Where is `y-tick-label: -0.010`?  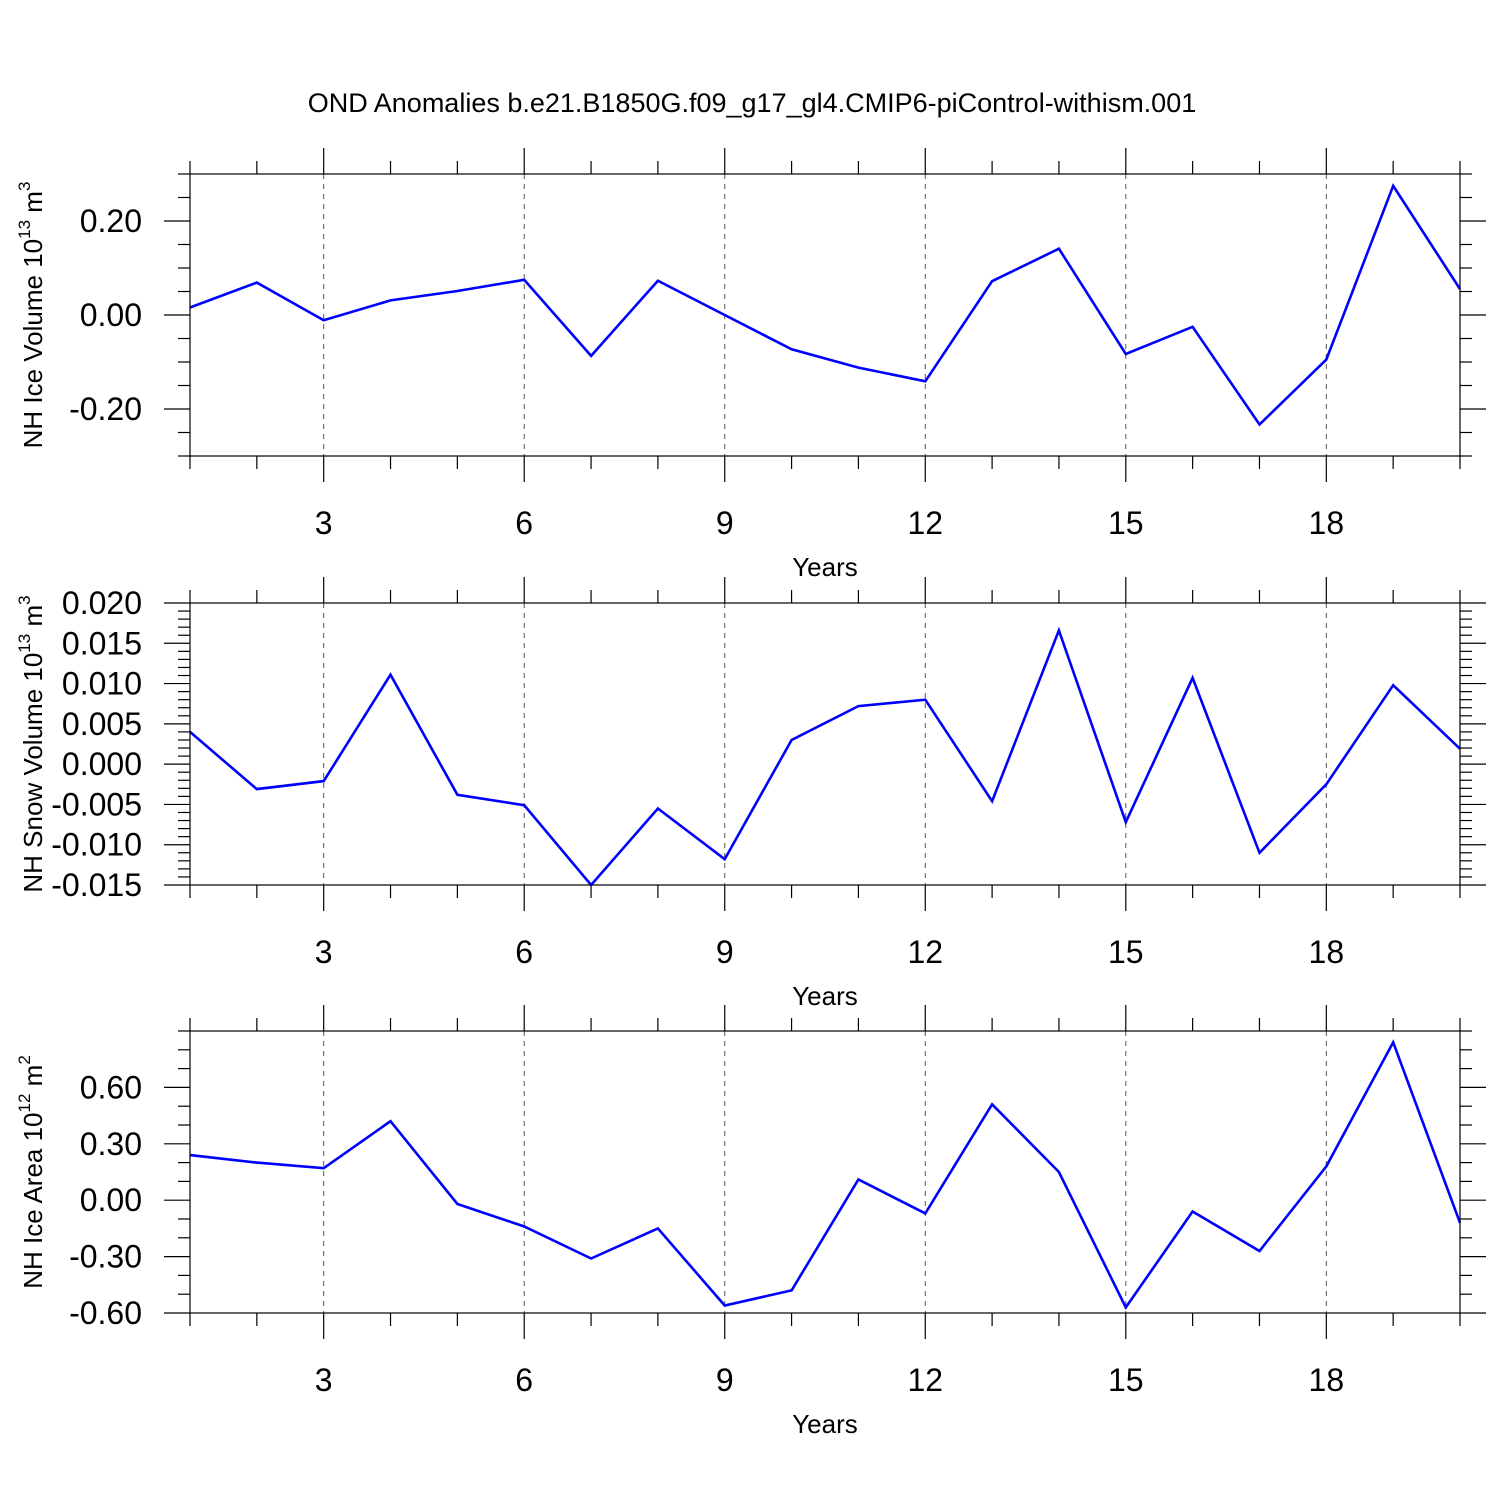 y-tick-label: -0.010 is located at coordinates (96, 845).